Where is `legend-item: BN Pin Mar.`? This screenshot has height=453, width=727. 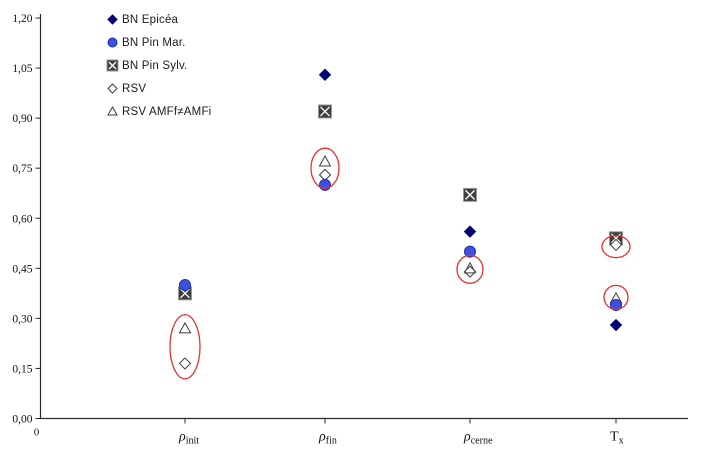 legend-item: BN Pin Mar. is located at coordinates (158, 42).